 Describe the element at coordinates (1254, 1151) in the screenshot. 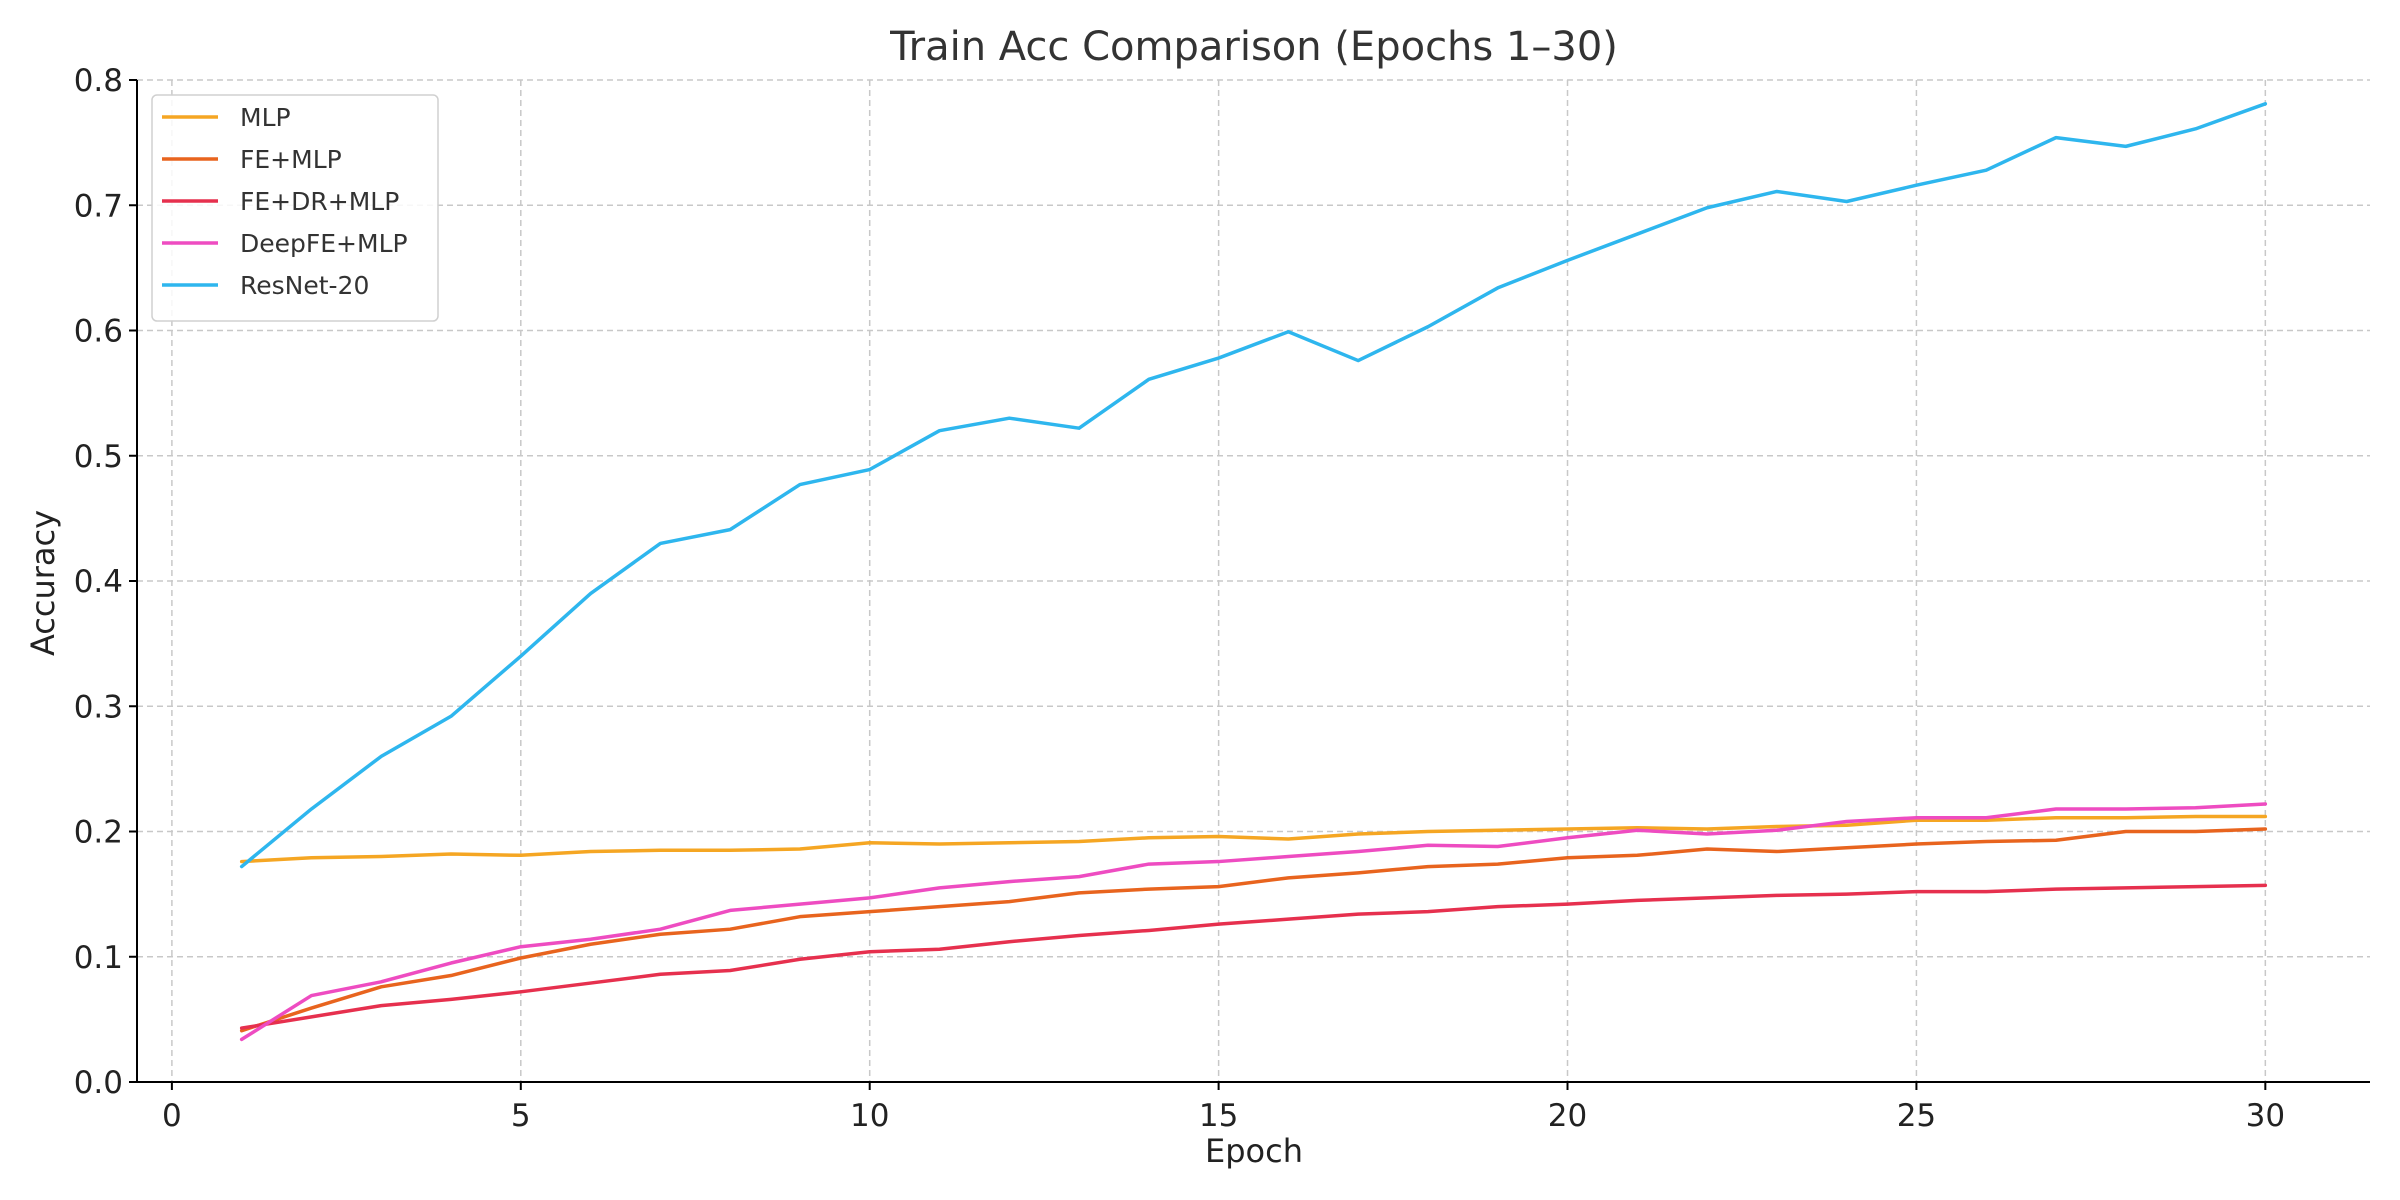

I see `x-axis-label: Epoch` at that location.